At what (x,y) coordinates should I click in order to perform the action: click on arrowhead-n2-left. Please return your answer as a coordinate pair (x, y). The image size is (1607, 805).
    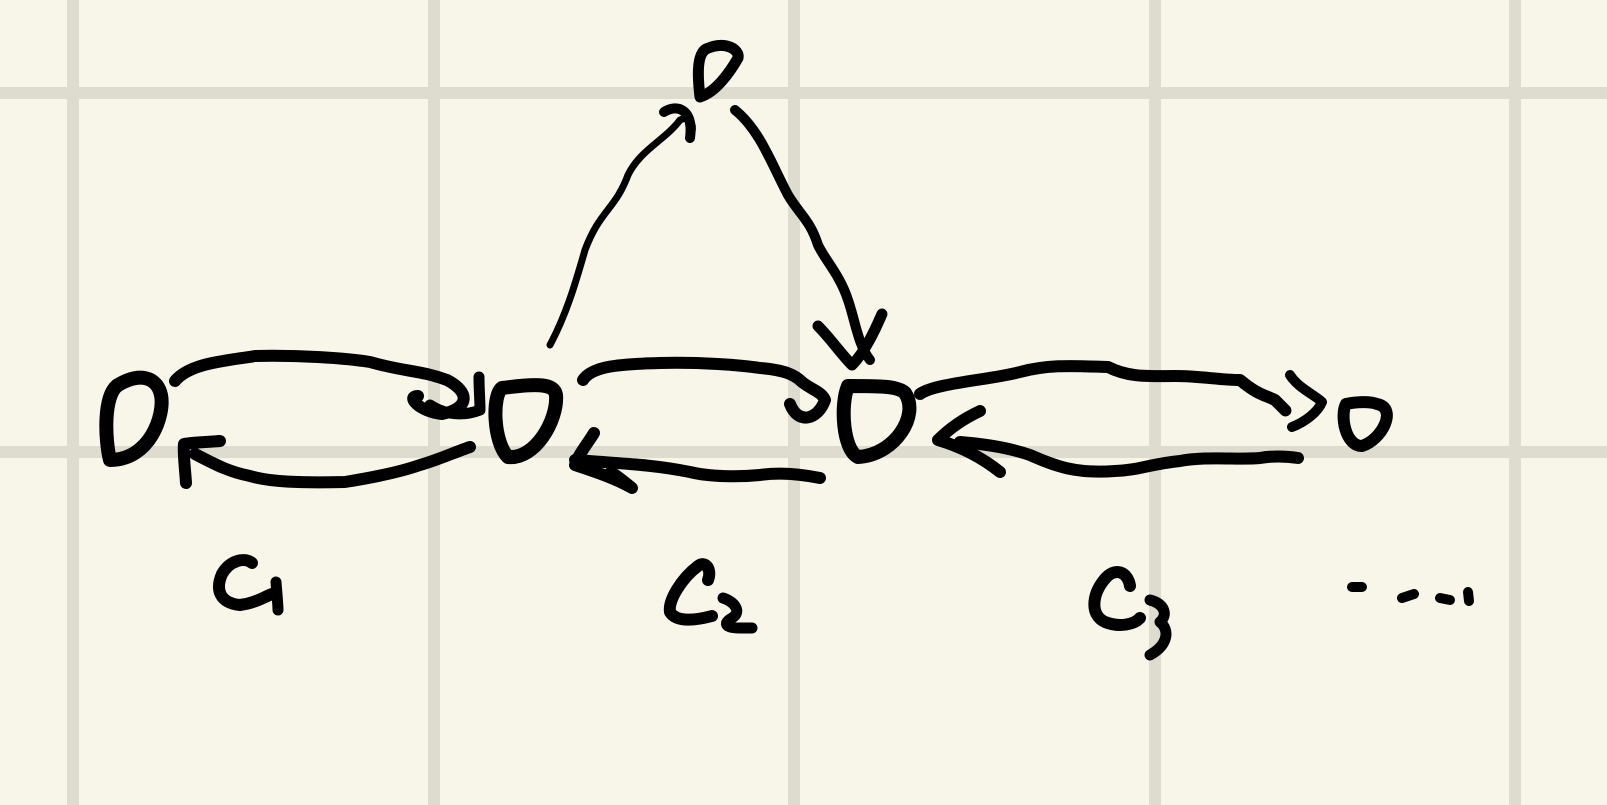
    Looking at the image, I should click on (603, 460).